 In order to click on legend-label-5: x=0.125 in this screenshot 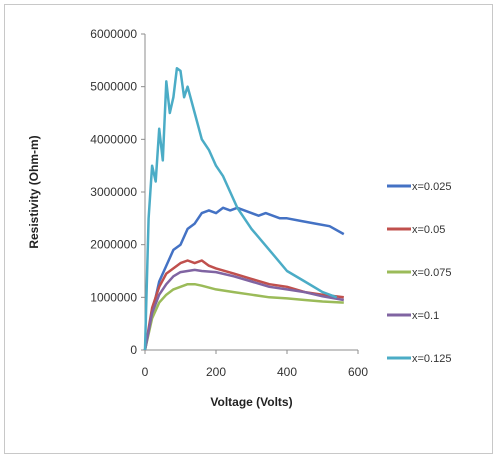, I will do `click(431, 359)`.